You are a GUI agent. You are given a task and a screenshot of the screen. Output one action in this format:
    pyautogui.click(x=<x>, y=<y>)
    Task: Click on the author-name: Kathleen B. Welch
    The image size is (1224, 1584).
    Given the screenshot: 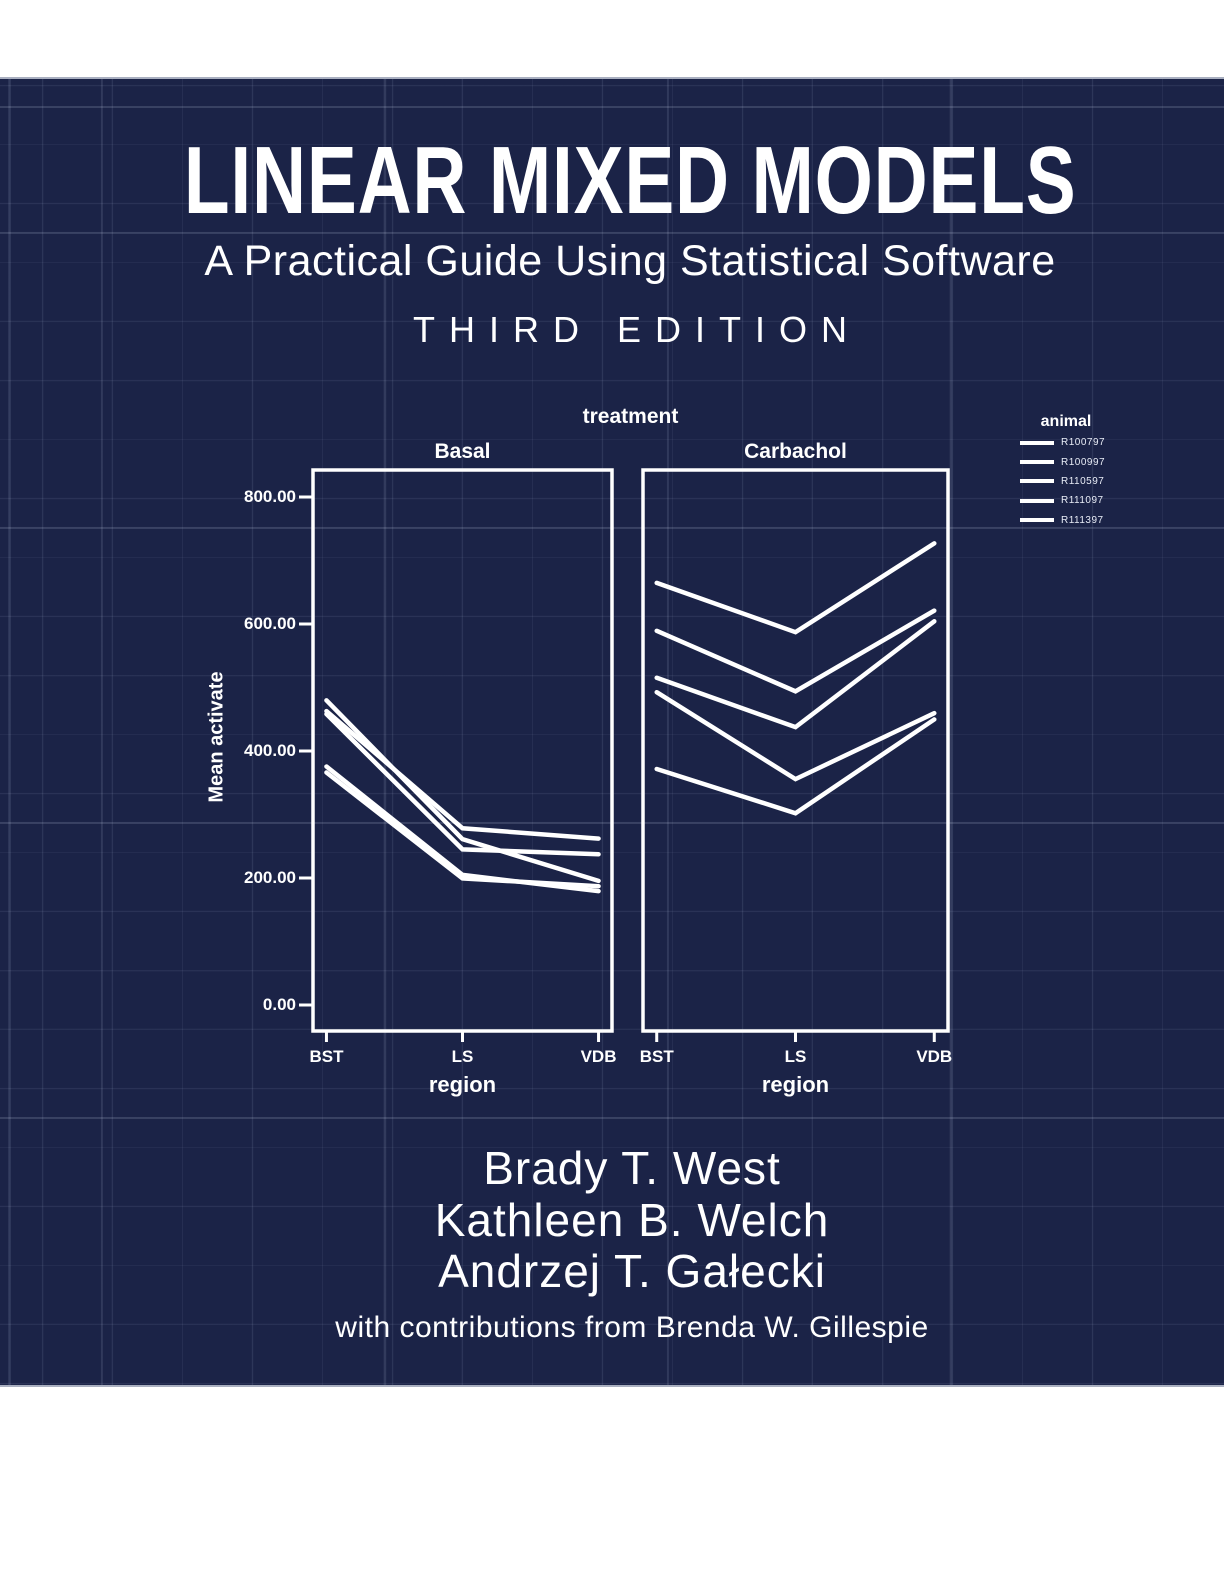 What is the action you would take?
    pyautogui.click(x=632, y=1219)
    